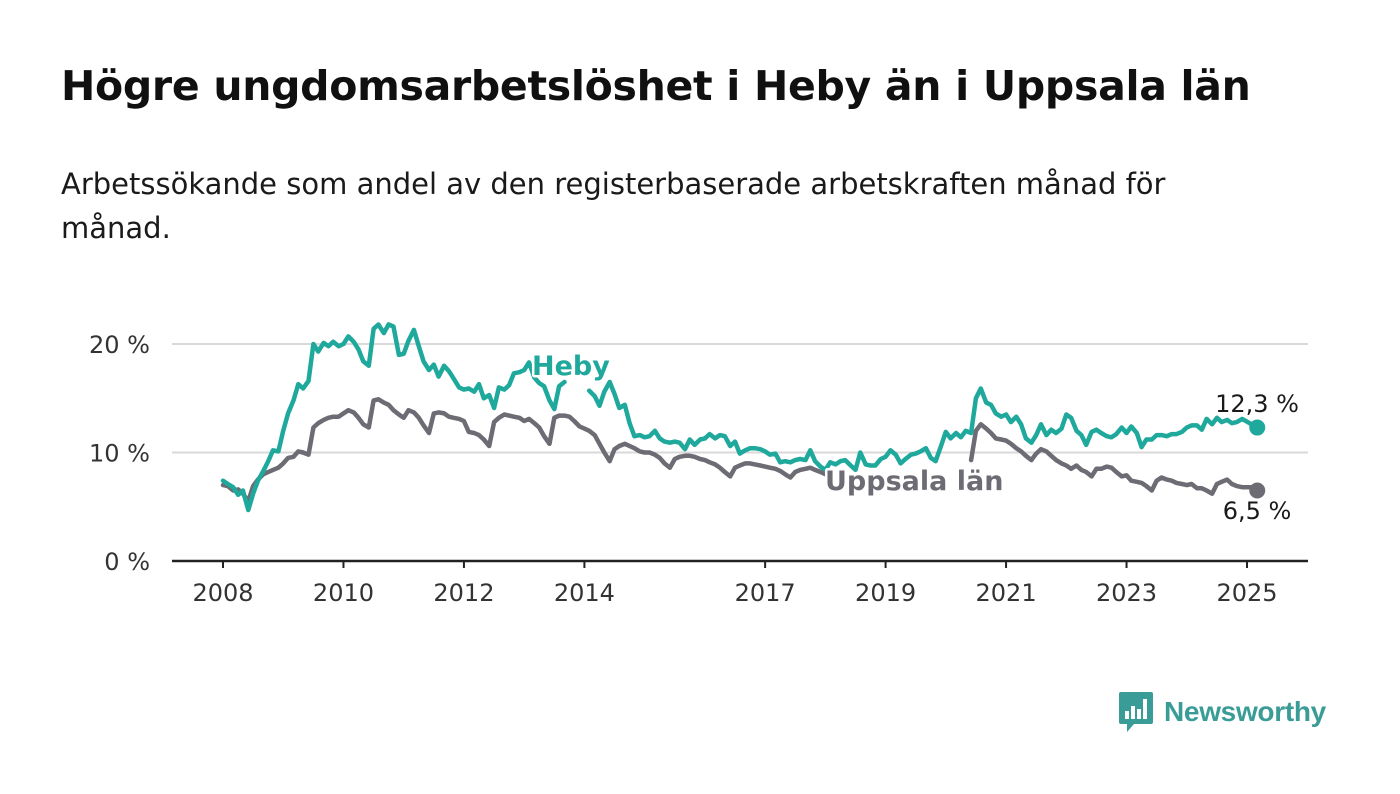 The width and height of the screenshot is (1400, 794). I want to click on x-tick-label: 2012, so click(463, 593).